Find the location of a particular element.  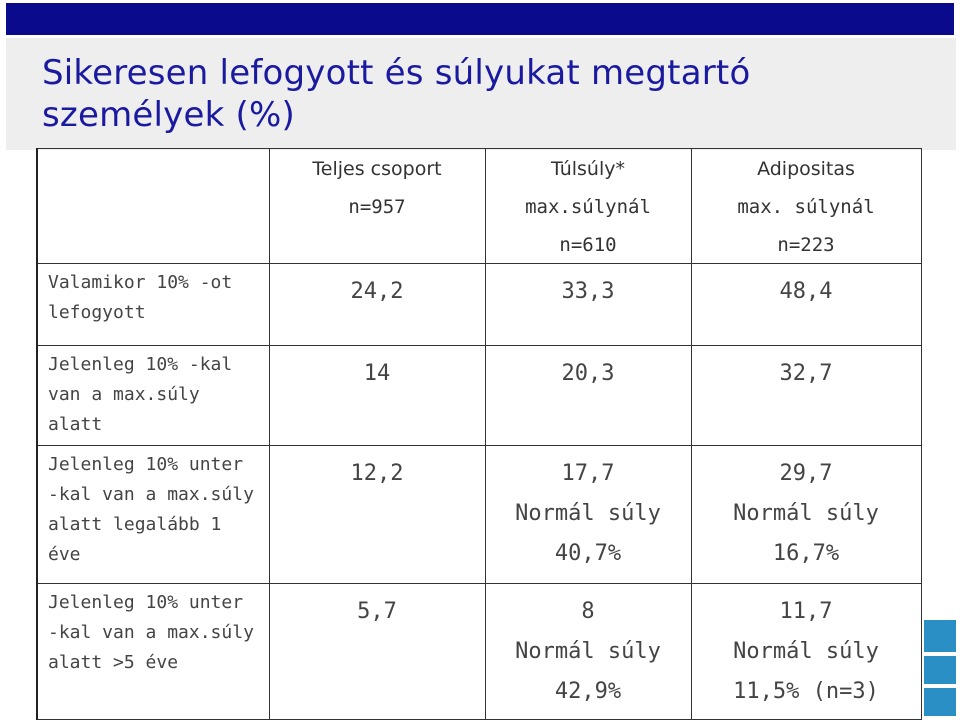

column-header-adipositas: Adipositas max. súlynál n=223 is located at coordinates (806, 206).